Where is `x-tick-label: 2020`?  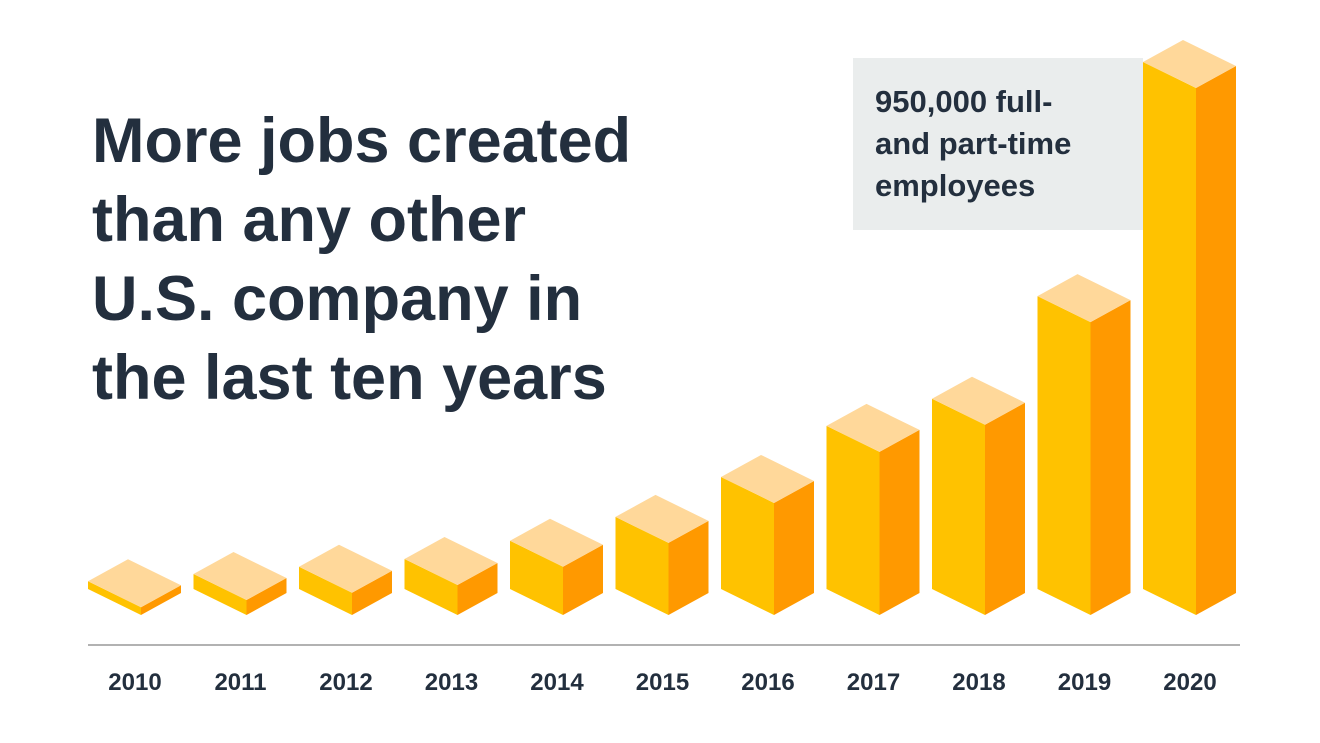
x-tick-label: 2020 is located at coordinates (1189, 682).